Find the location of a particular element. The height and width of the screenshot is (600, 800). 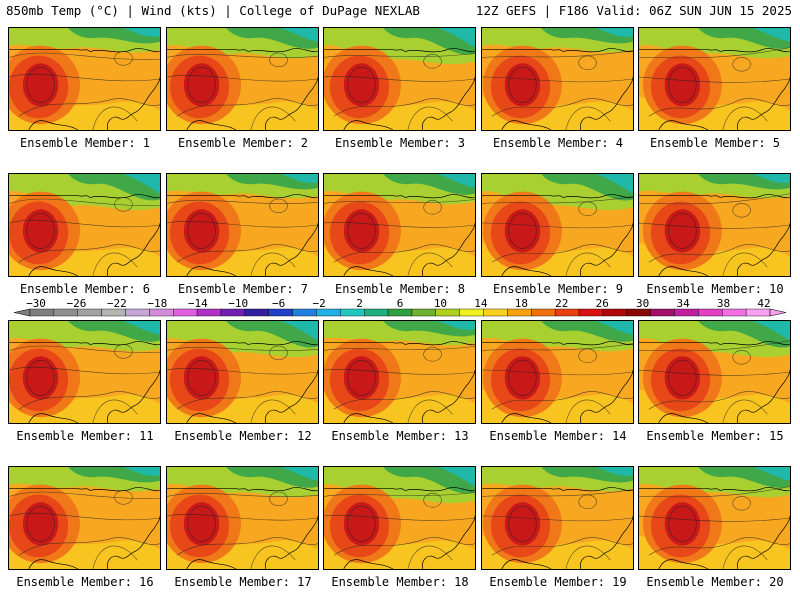

ensemble-member-label: Ensemble Member: 1 is located at coordinates (85, 143).